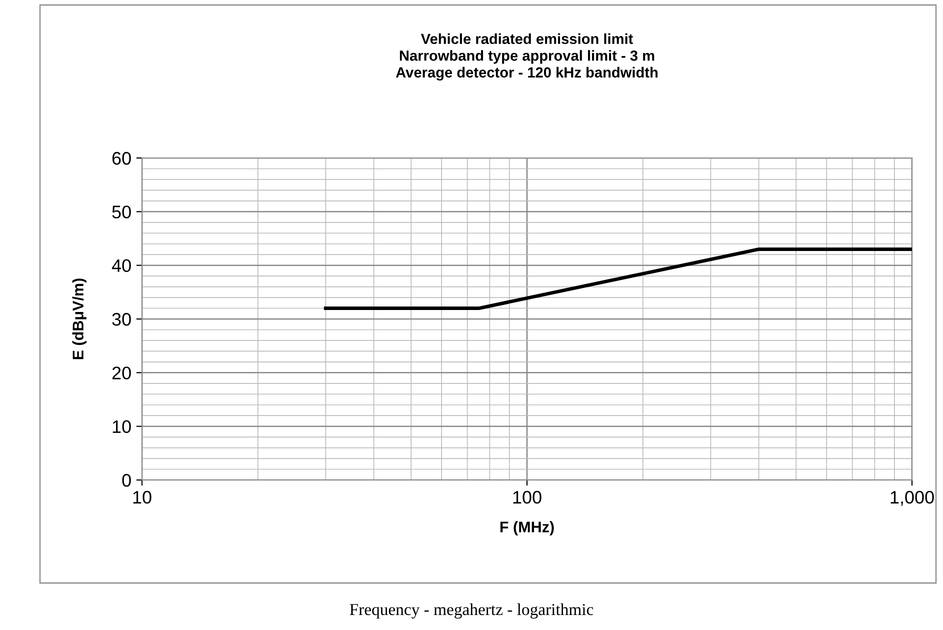  I want to click on y-tick-label: 40, so click(121, 265).